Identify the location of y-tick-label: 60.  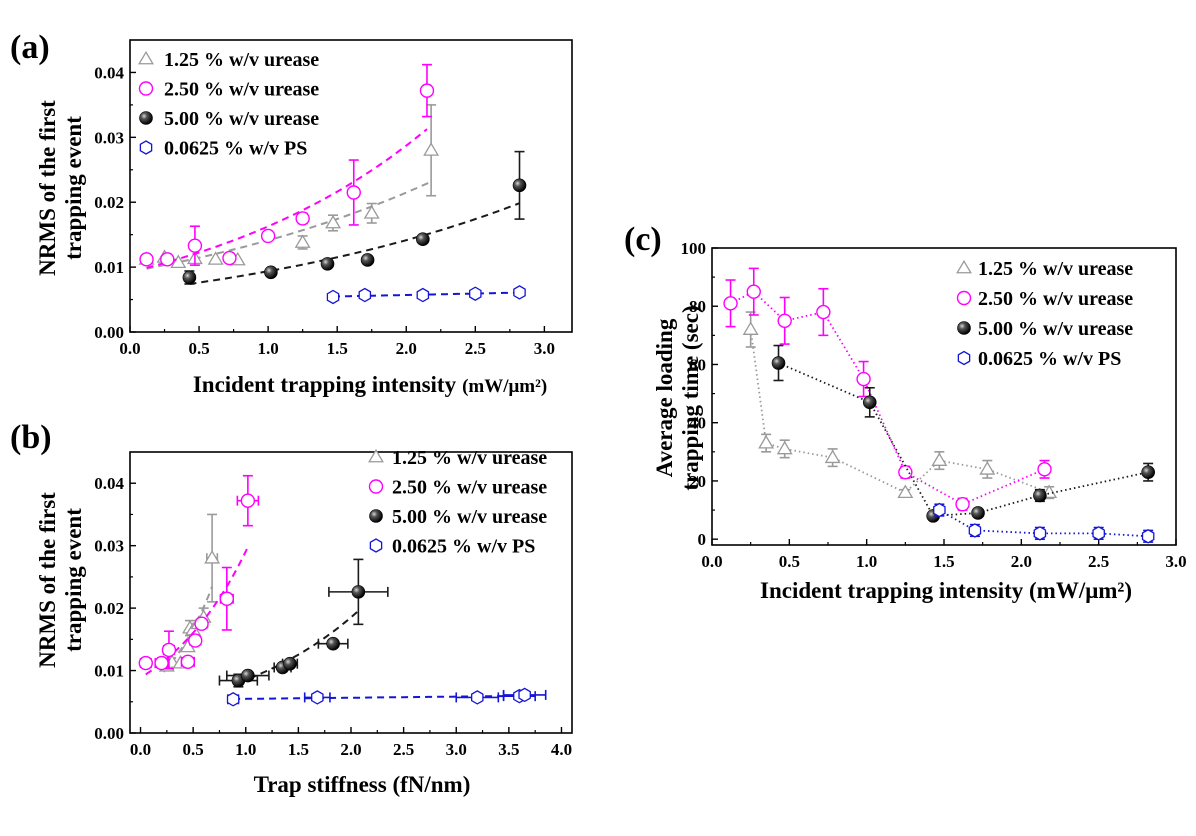
(697, 364).